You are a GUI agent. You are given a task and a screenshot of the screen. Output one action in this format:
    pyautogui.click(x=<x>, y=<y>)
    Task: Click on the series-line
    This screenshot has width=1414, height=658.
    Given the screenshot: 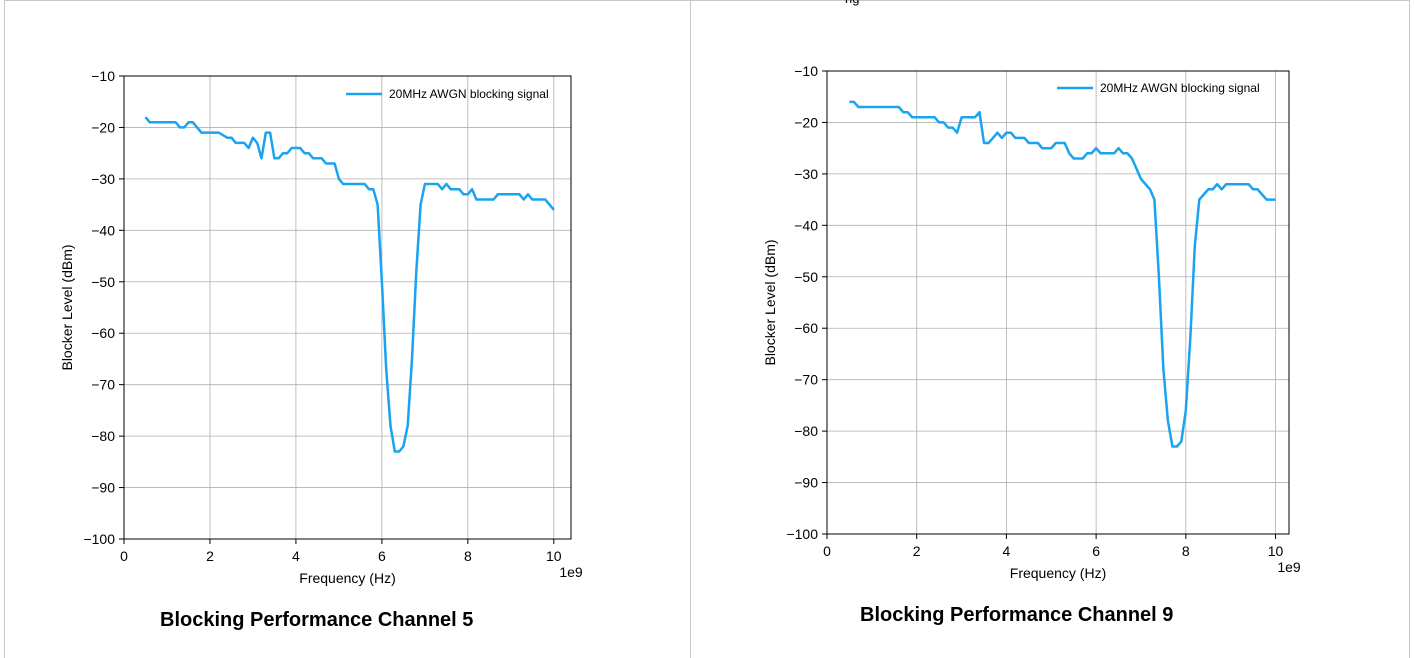 What is the action you would take?
    pyautogui.click(x=349, y=284)
    